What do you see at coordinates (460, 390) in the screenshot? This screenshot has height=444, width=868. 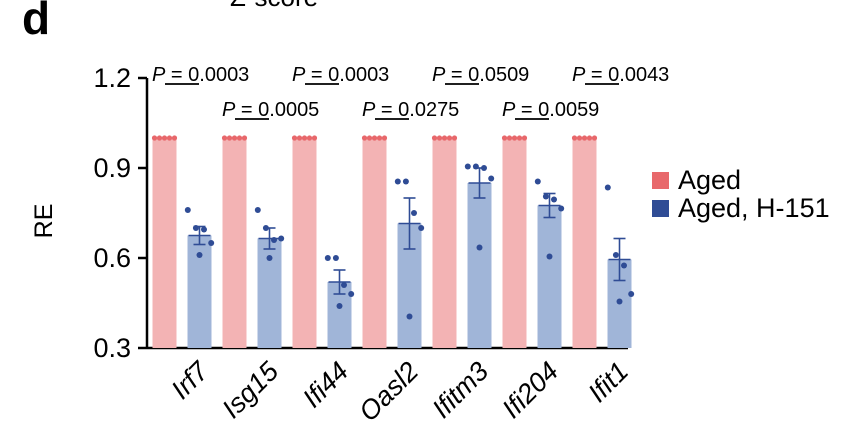 I see `x-tick-label: Ifitm3` at bounding box center [460, 390].